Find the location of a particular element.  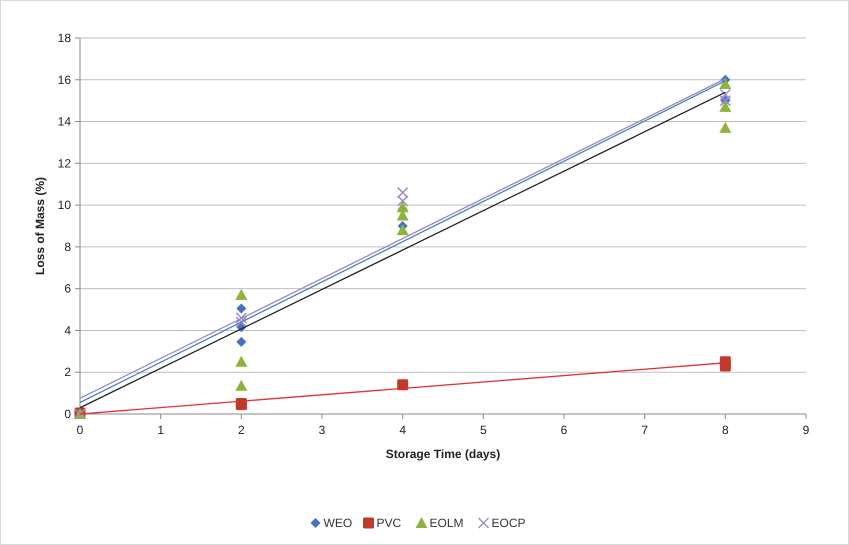

x-tick-label: 5 is located at coordinates (483, 430).